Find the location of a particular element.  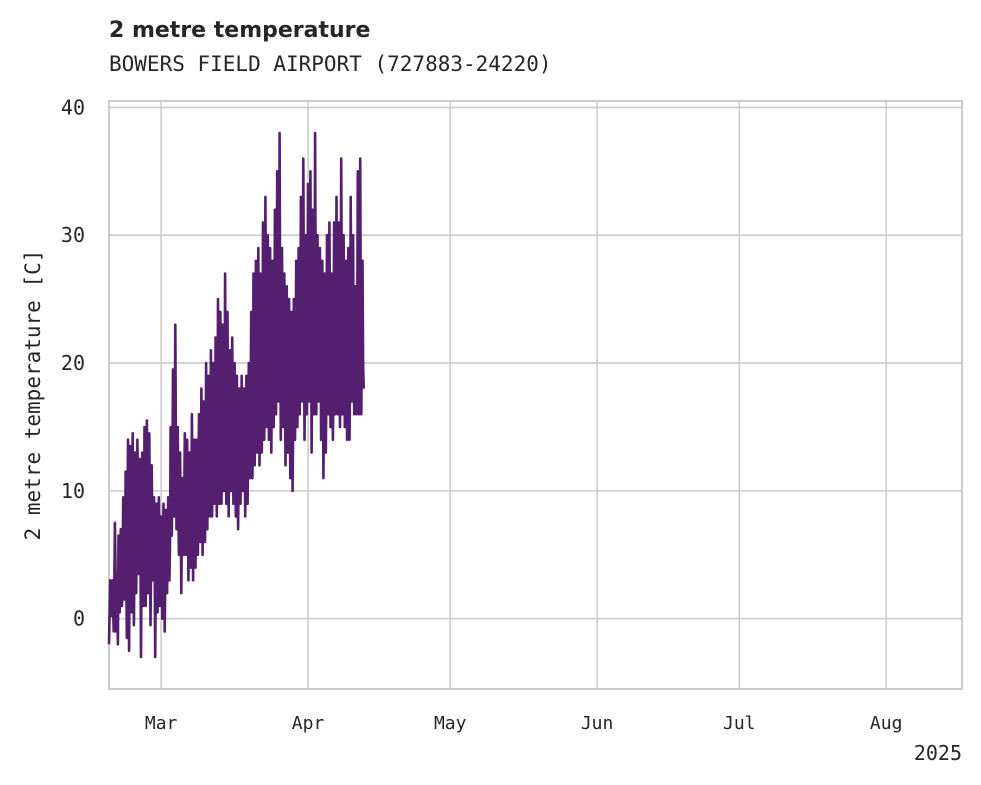

y-tick-label: 30 is located at coordinates (73, 235).